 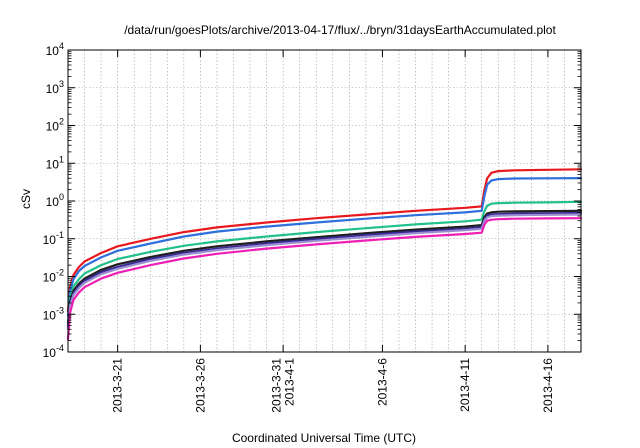 I want to click on y-tick-label: 10³, so click(x=55, y=87).